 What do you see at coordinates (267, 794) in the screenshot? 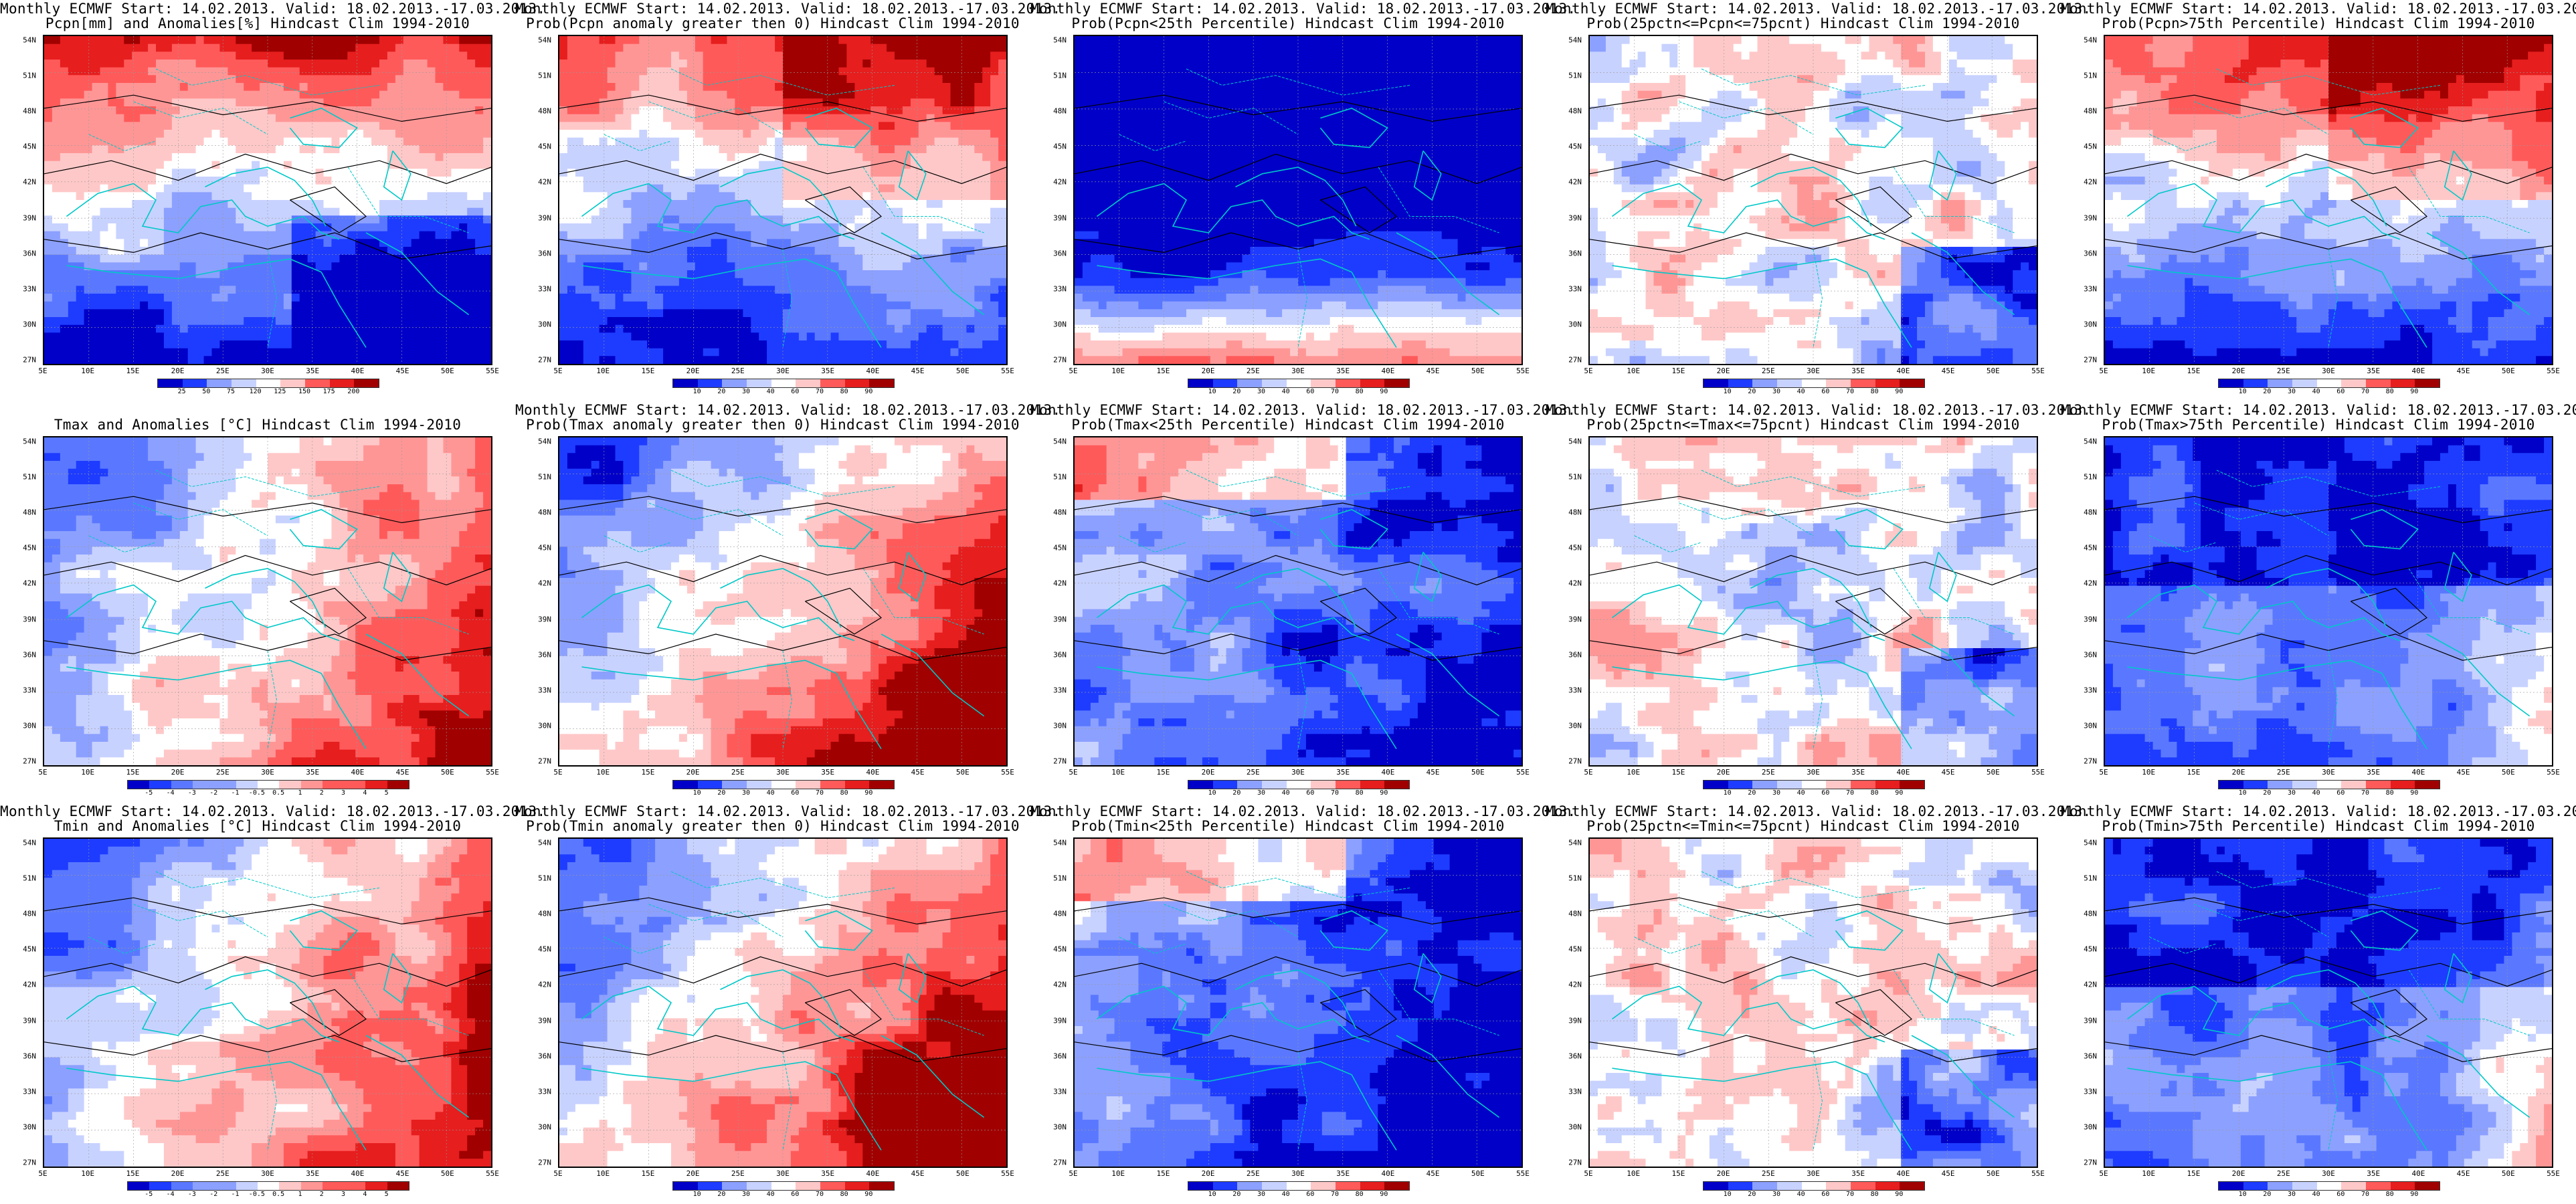
I see `color-legend-labels: -5 -4 -3 -2 -1 -0.5 0.5 1 2 3 4 5` at bounding box center [267, 794].